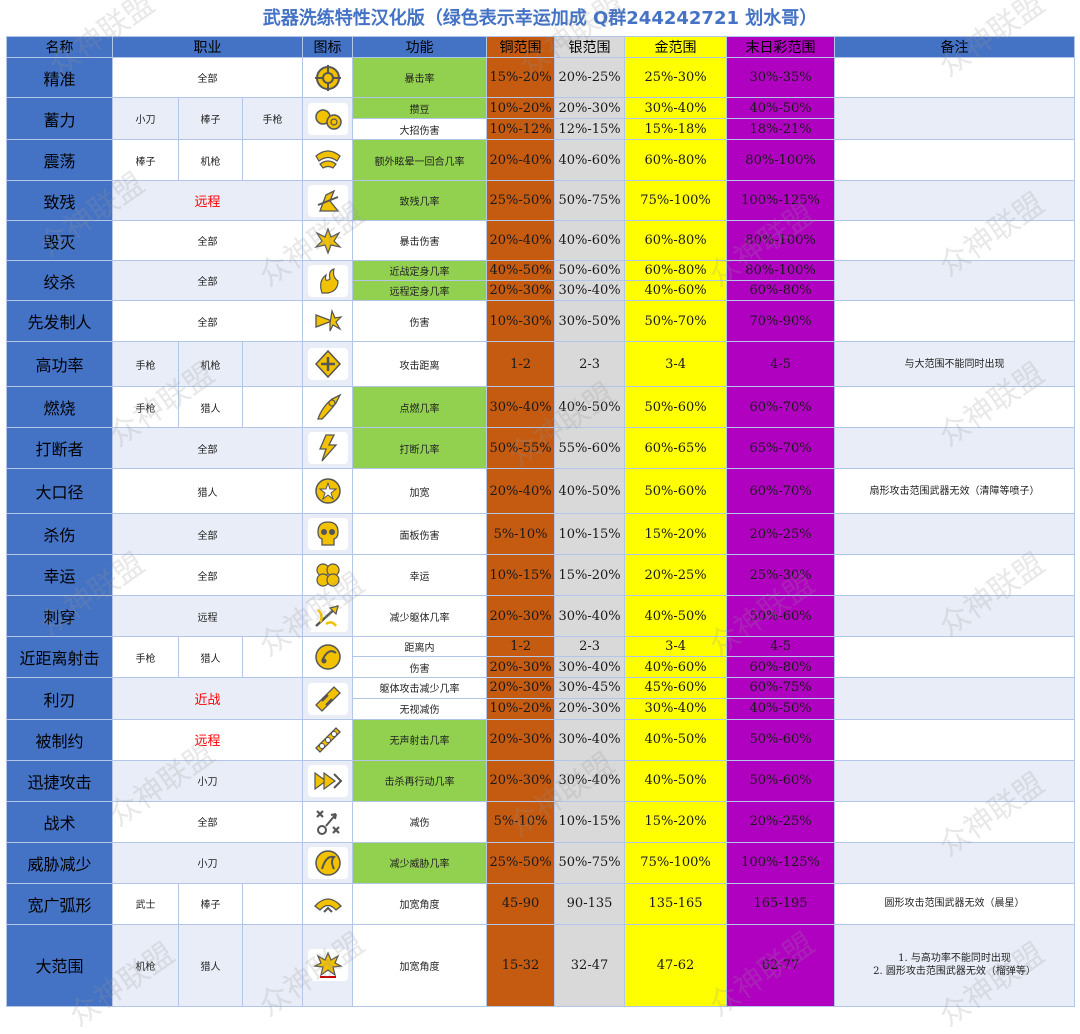  I want to click on function-cell: 远程定身几率, so click(420, 291).